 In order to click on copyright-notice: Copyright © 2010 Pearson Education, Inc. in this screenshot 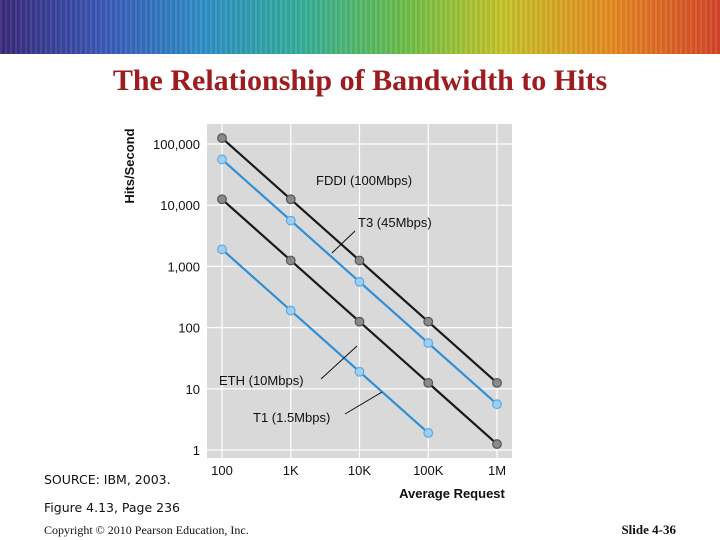, I will do `click(146, 530)`.